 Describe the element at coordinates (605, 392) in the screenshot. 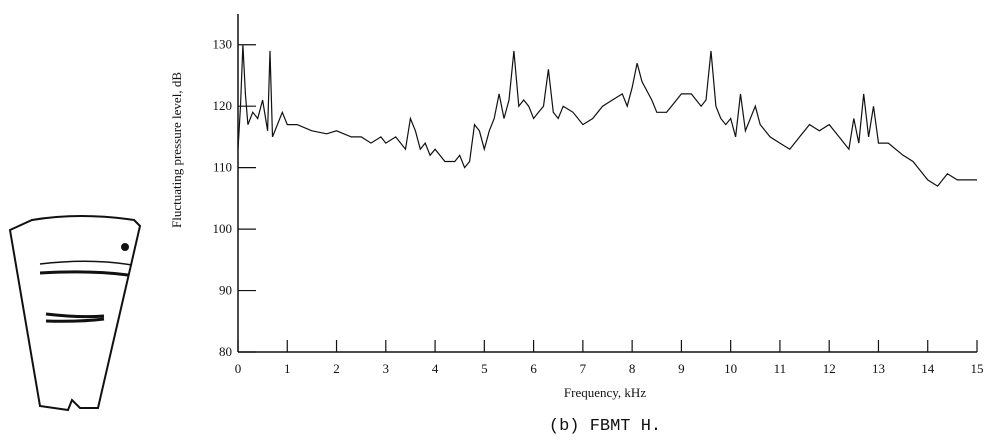

I see `x-axis-label: Frequency, kHz` at that location.